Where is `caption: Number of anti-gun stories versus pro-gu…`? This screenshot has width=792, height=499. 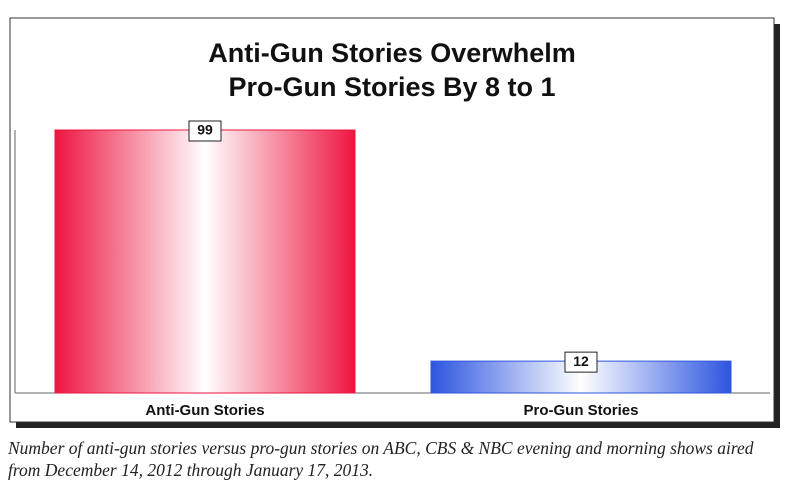
caption: Number of anti-gun stories versus pro-gu… is located at coordinates (381, 459).